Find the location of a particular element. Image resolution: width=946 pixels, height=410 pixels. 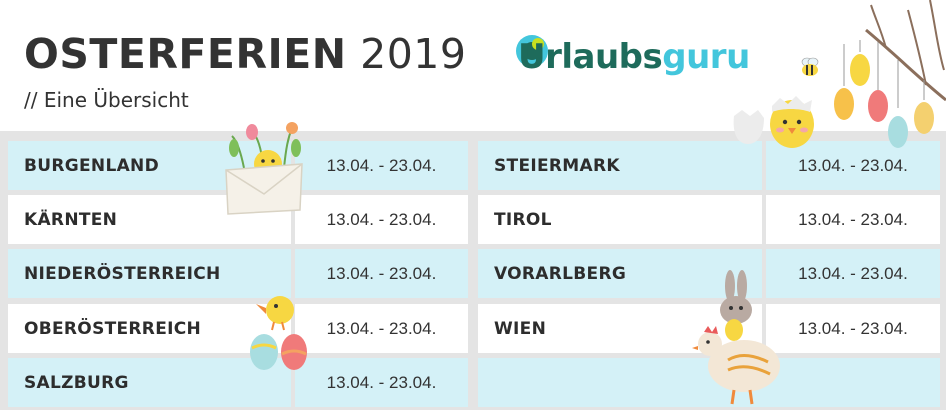

state-dates-kaernten: 13.04. - 23.04. is located at coordinates (381, 219).